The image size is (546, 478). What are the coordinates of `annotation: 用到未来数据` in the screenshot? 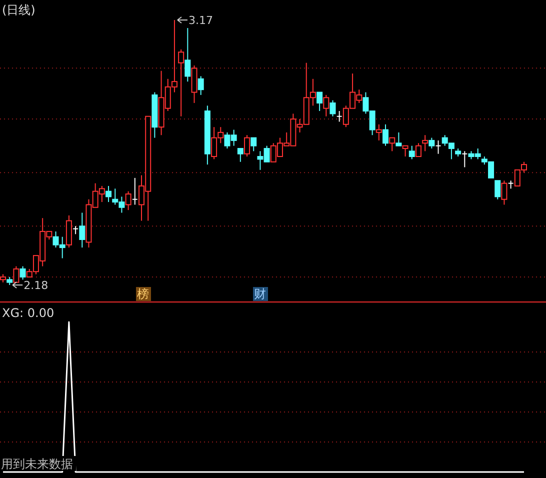 It's located at (37, 464).